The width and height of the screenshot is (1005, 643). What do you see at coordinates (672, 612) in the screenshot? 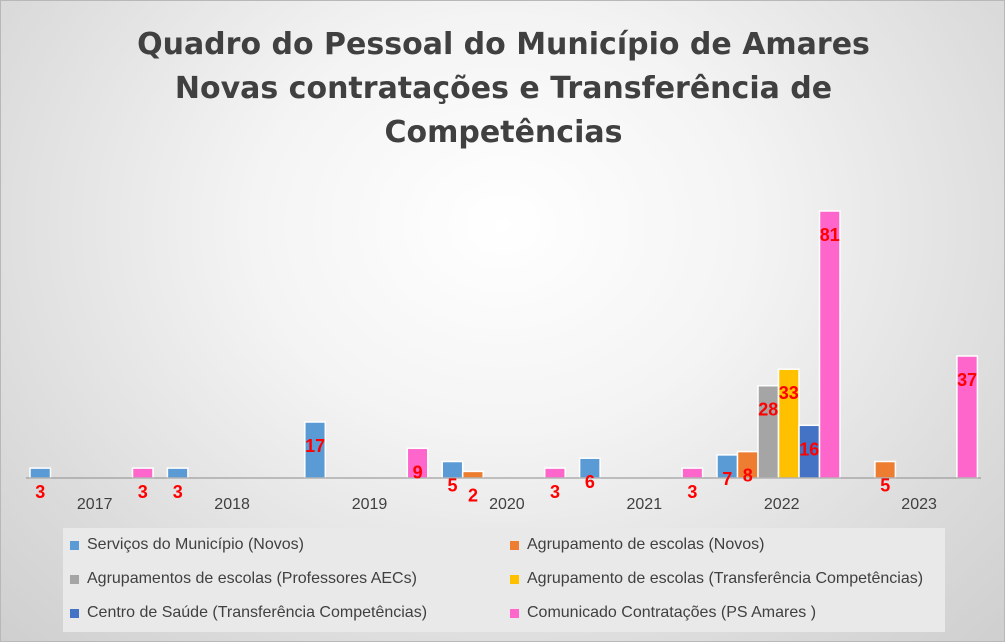
I see `legend-label: Comunicado Contratações (PS Amares )` at bounding box center [672, 612].